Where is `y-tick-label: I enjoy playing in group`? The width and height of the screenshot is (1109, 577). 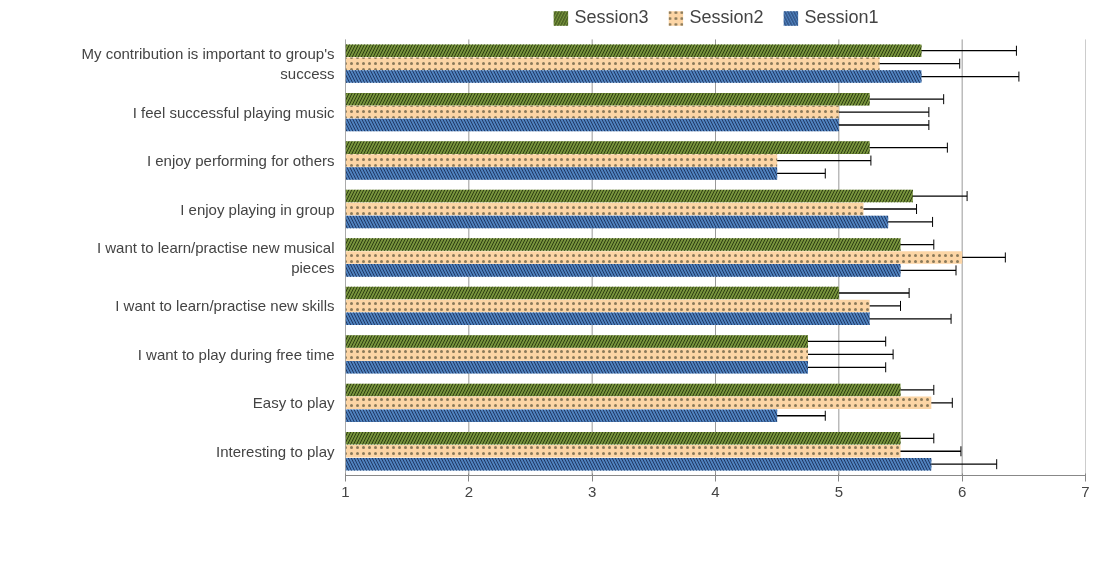
y-tick-label: I enjoy playing in group is located at coordinates (257, 209).